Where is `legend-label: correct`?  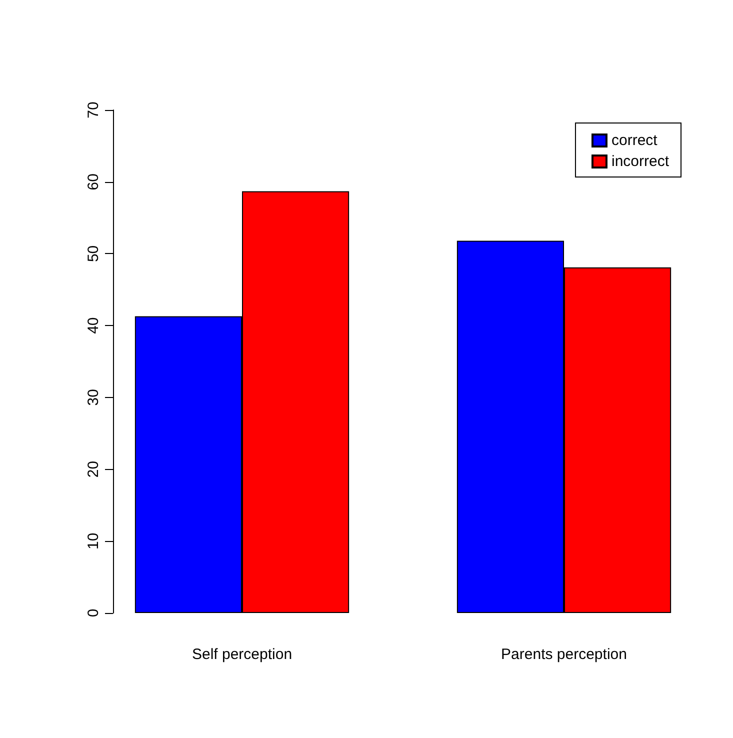
legend-label: correct is located at coordinates (634, 140).